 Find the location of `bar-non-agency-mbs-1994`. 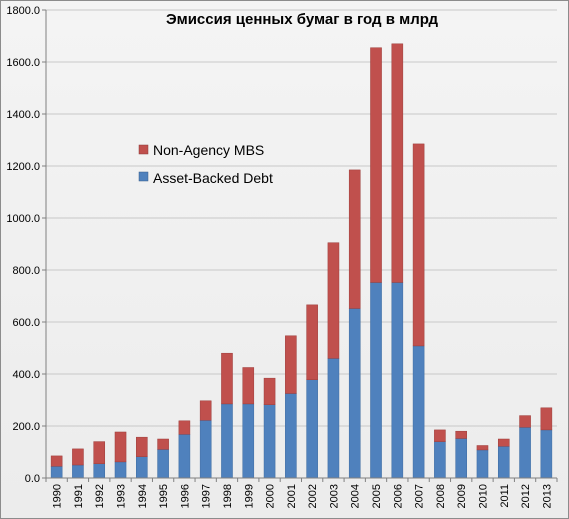

bar-non-agency-mbs-1994 is located at coordinates (142, 446).